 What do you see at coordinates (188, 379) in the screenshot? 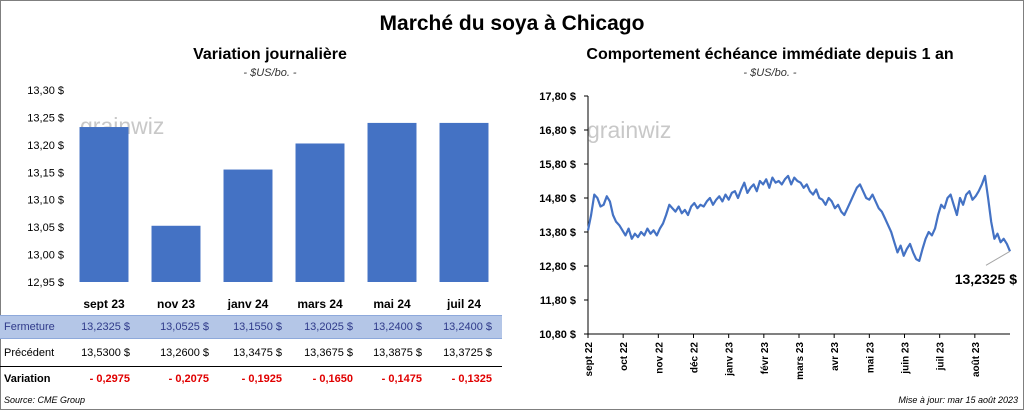
I see `variation-cell: - 0,2075` at bounding box center [188, 379].